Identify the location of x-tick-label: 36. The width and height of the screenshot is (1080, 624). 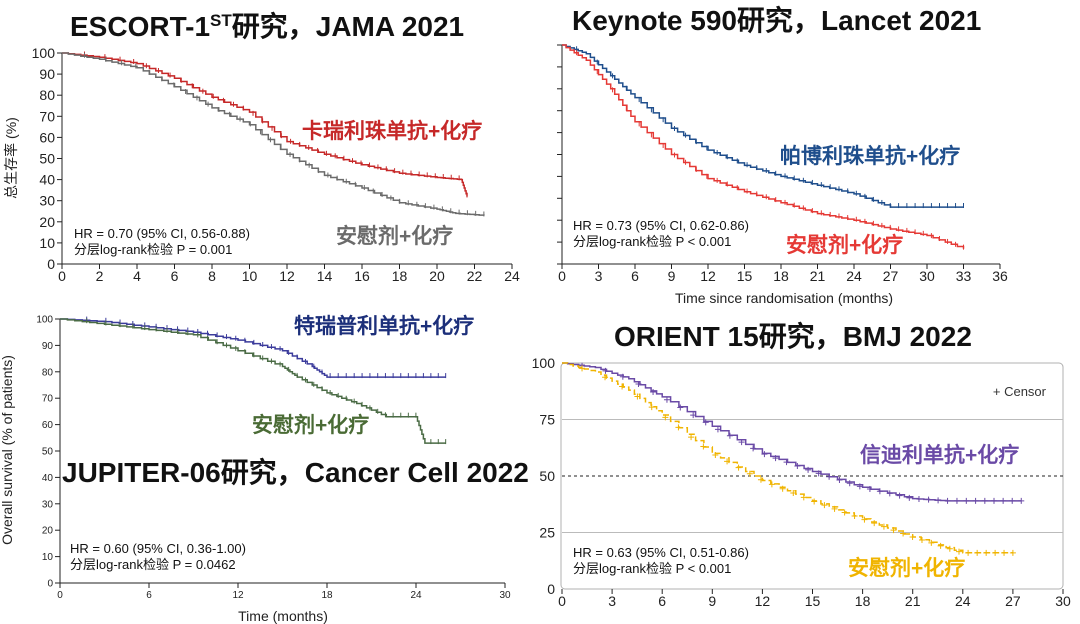
(1000, 276).